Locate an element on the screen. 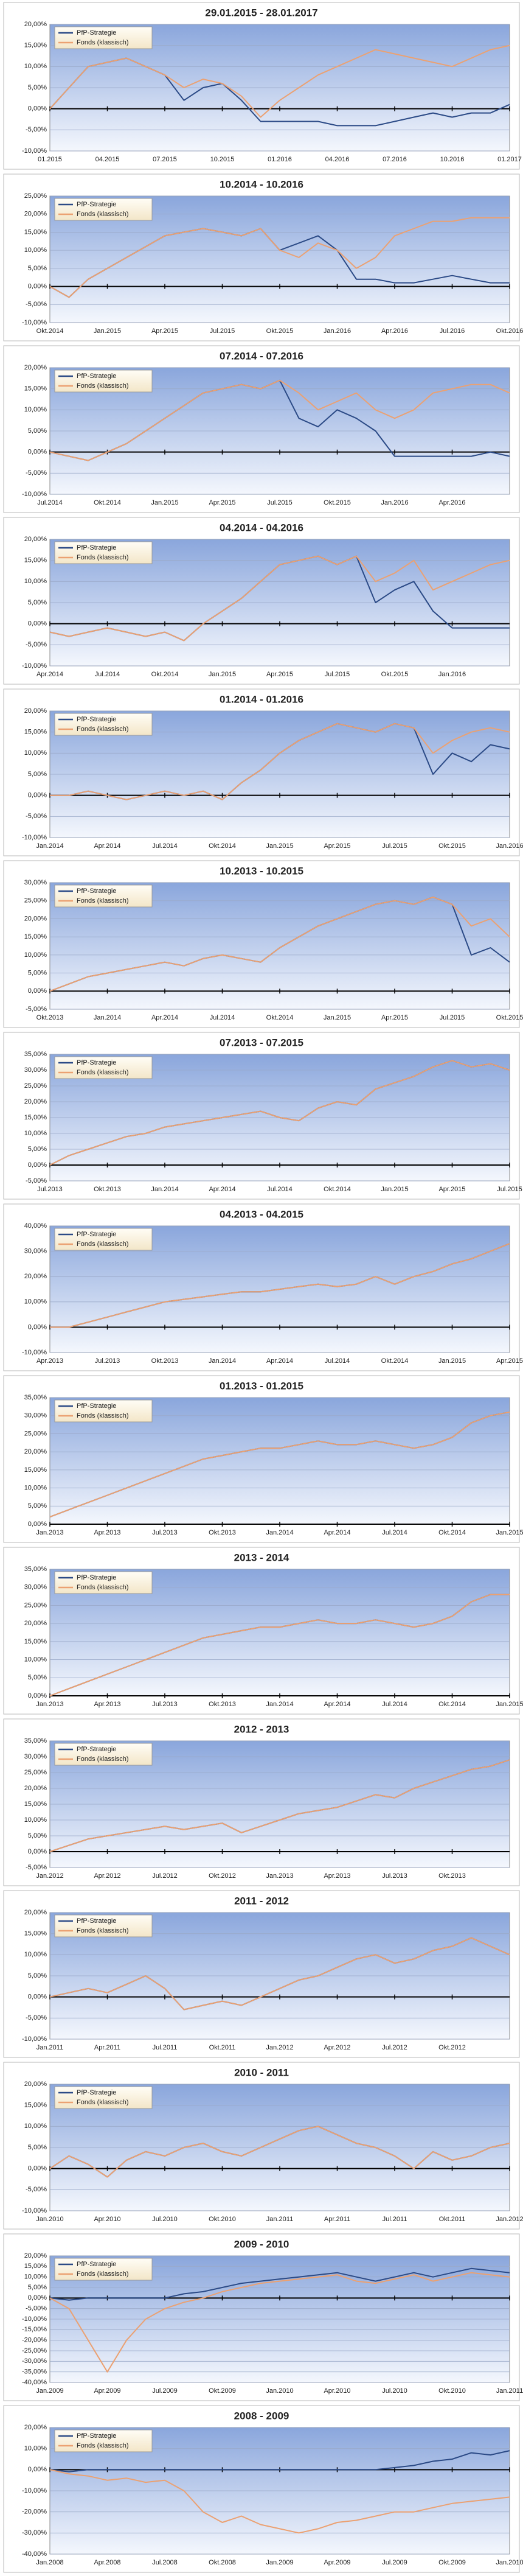 The width and height of the screenshot is (523, 2576). chart-title: 29.01.2015 - 28.01.2017 is located at coordinates (261, 12).